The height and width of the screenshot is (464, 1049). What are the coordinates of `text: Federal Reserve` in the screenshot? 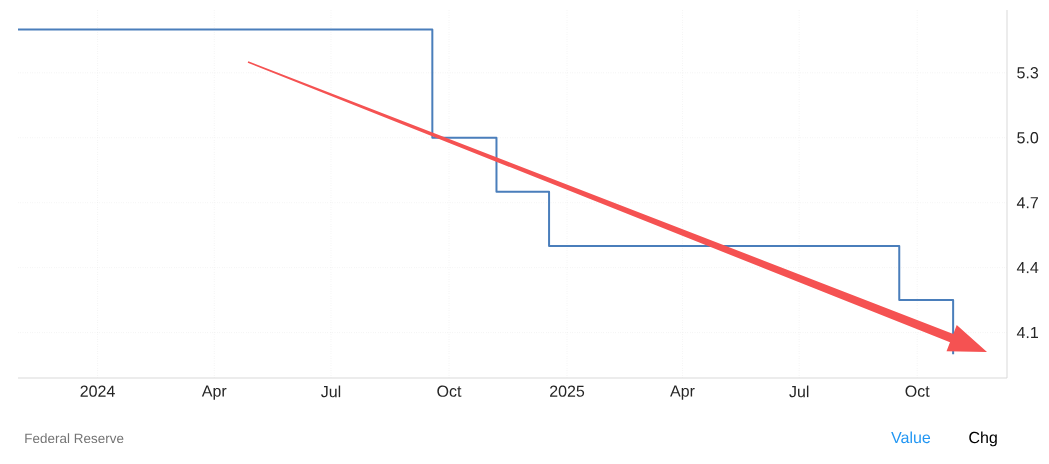 It's located at (74, 438).